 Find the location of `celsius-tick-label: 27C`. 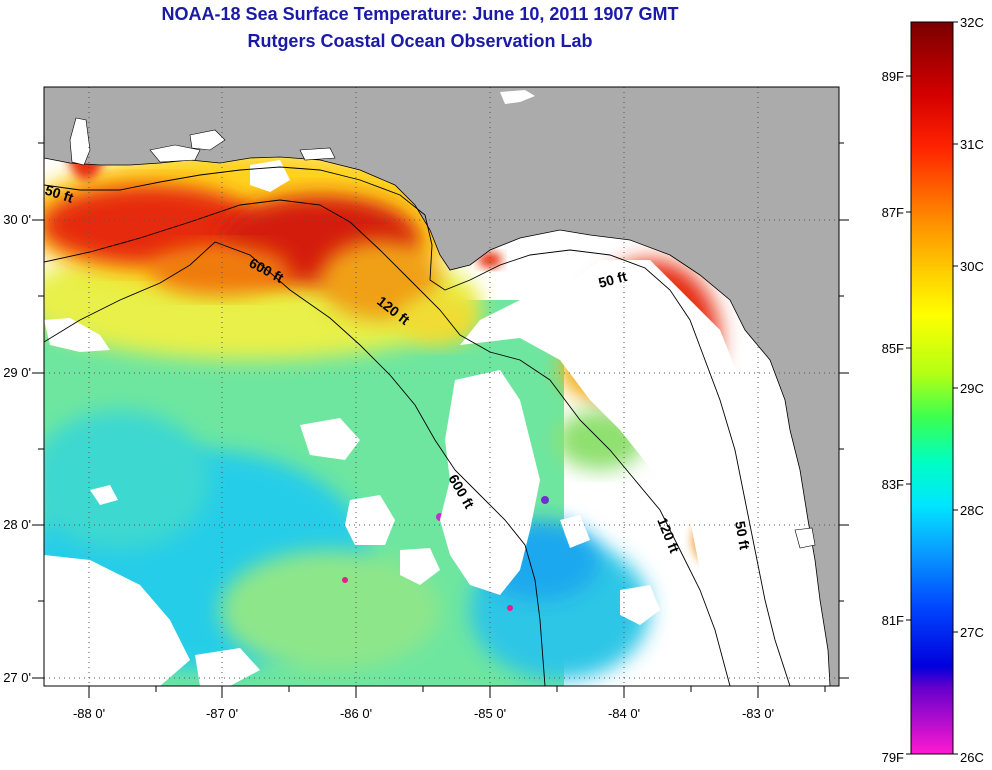

celsius-tick-label: 27C is located at coordinates (972, 632).